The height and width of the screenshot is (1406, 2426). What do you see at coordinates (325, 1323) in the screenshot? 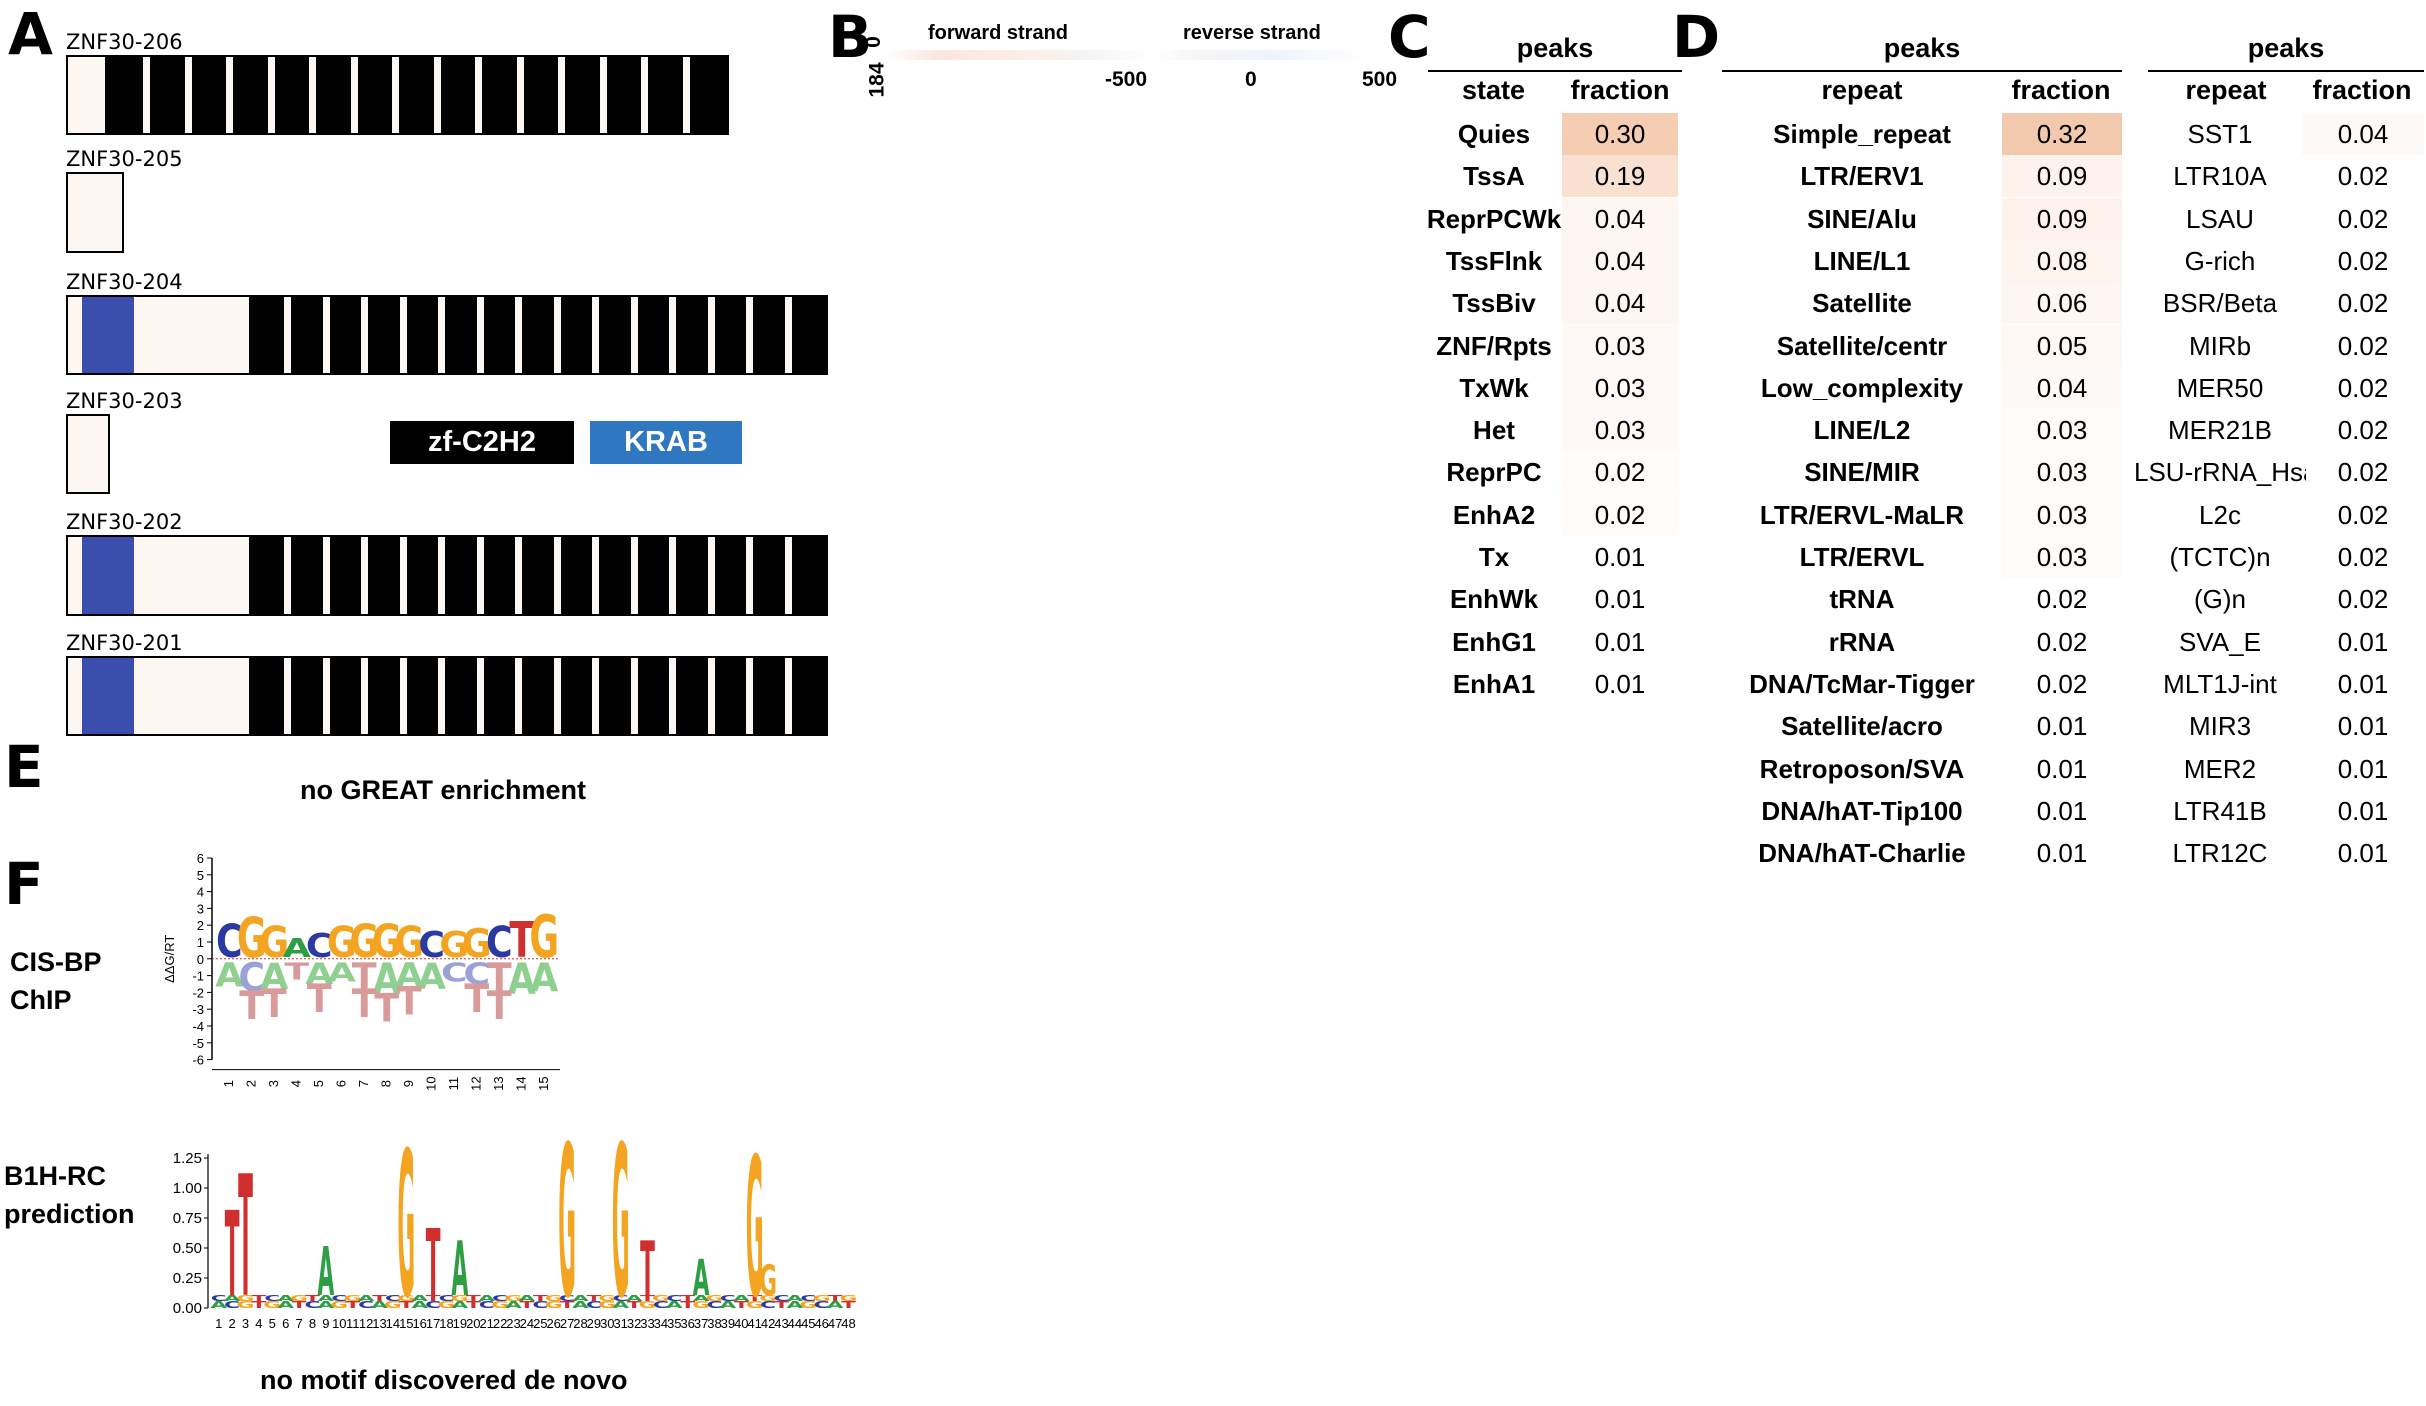
I see `b1h-x-tick-label: 9` at bounding box center [325, 1323].